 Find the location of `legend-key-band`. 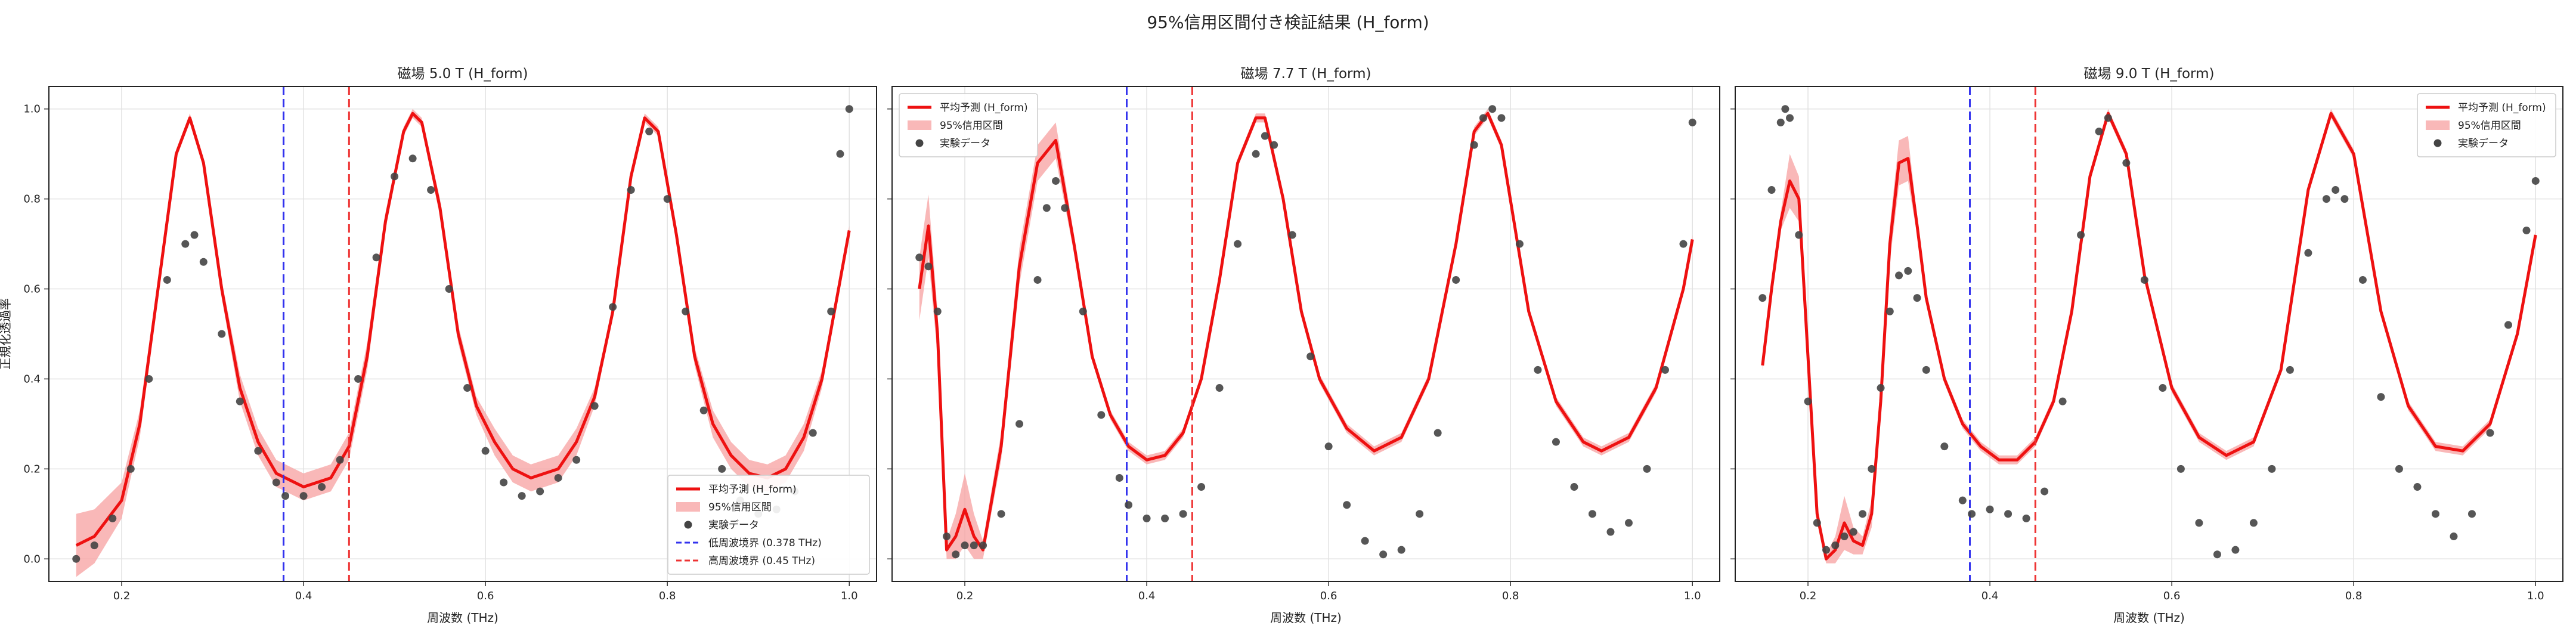

legend-key-band is located at coordinates (688, 507).